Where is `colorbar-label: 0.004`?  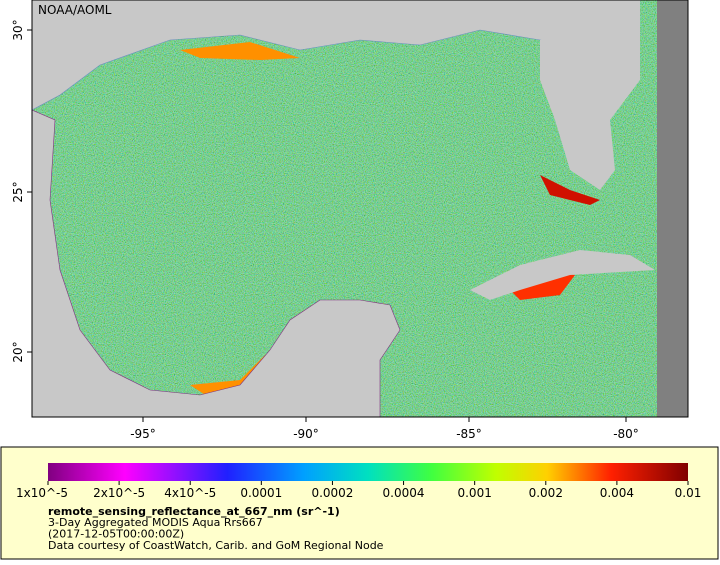
colorbar-label: 0.004 is located at coordinates (617, 493).